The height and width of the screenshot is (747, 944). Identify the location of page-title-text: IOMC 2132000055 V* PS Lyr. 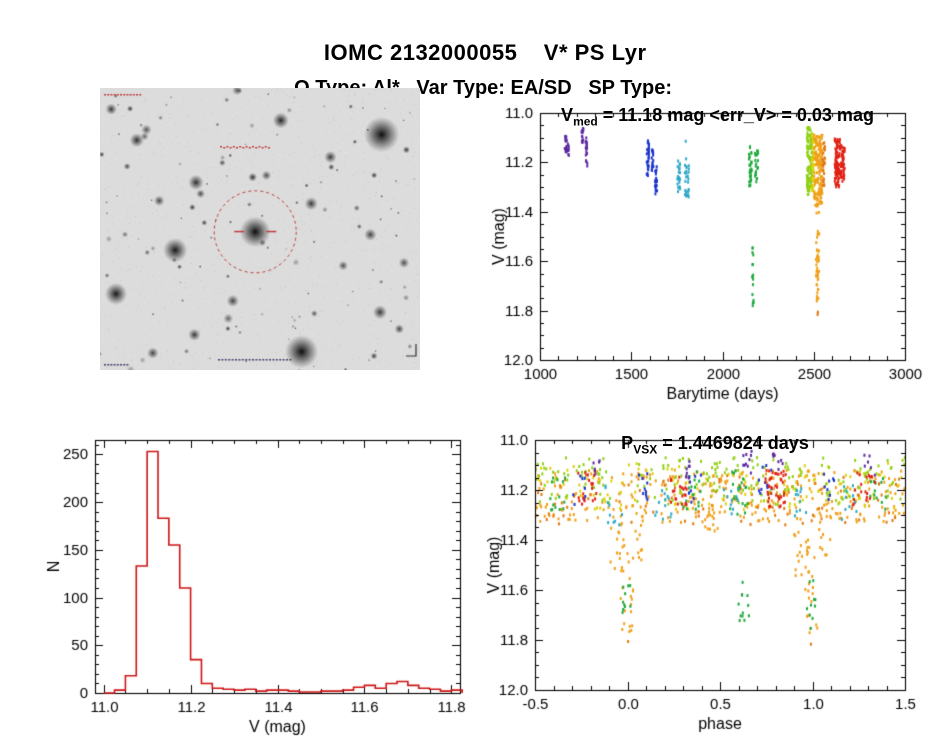
(485, 52).